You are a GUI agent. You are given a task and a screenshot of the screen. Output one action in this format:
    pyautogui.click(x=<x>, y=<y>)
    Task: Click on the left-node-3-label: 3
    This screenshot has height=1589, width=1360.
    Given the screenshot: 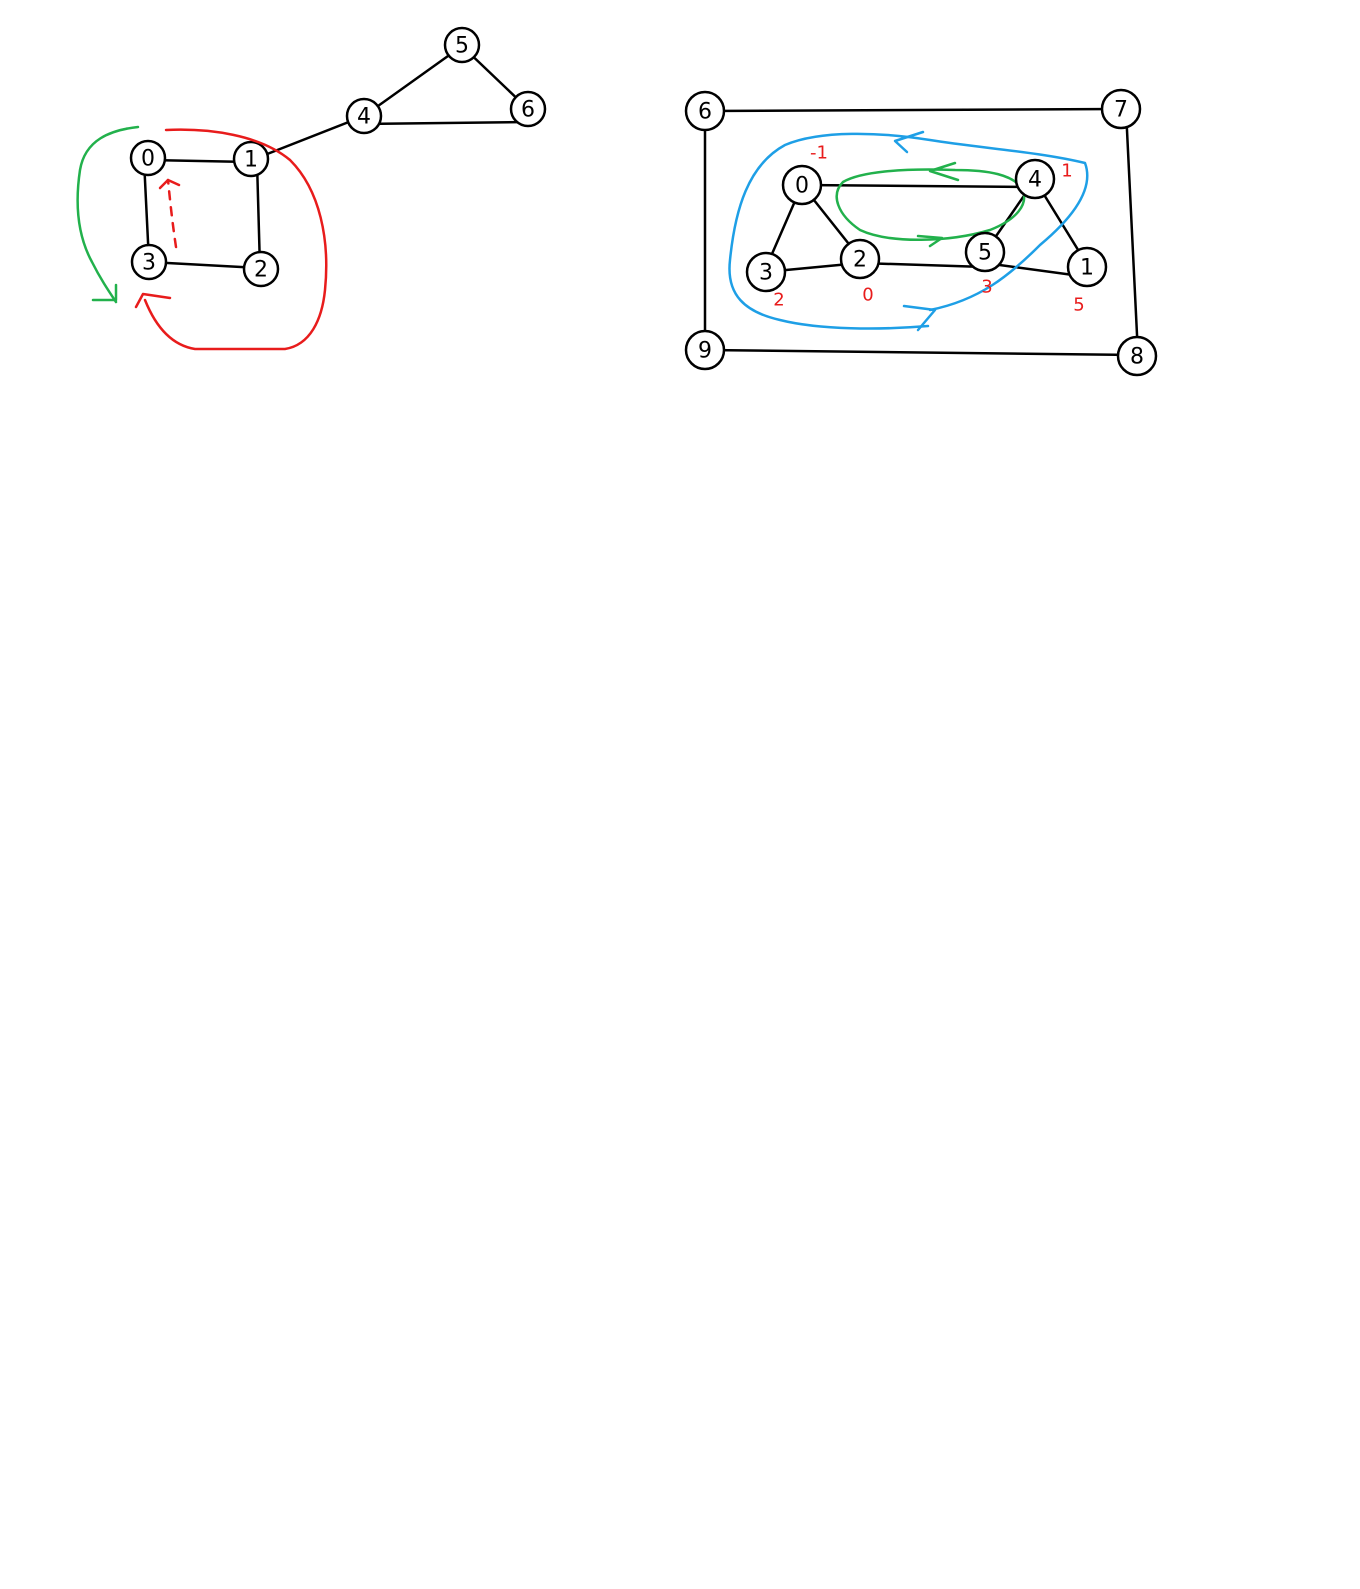 What is the action you would take?
    pyautogui.click(x=149, y=263)
    